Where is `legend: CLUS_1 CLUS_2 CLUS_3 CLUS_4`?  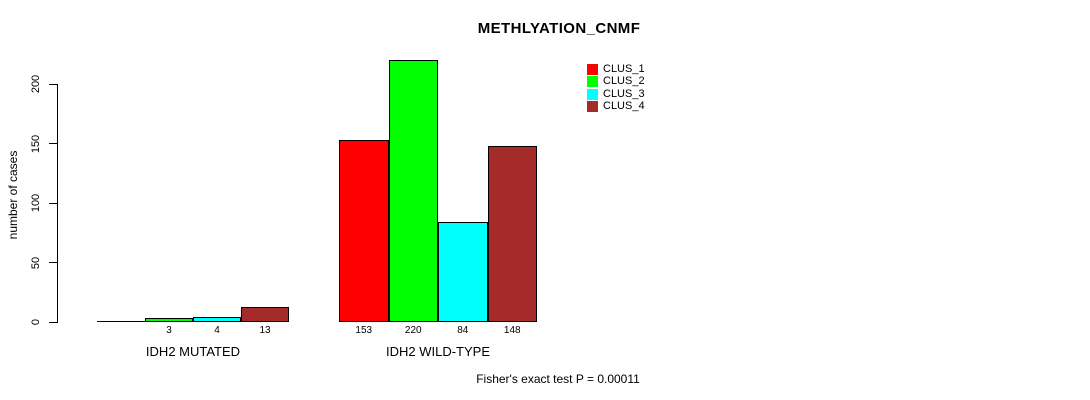 legend: CLUS_1 CLUS_2 CLUS_3 CLUS_4 is located at coordinates (616, 88).